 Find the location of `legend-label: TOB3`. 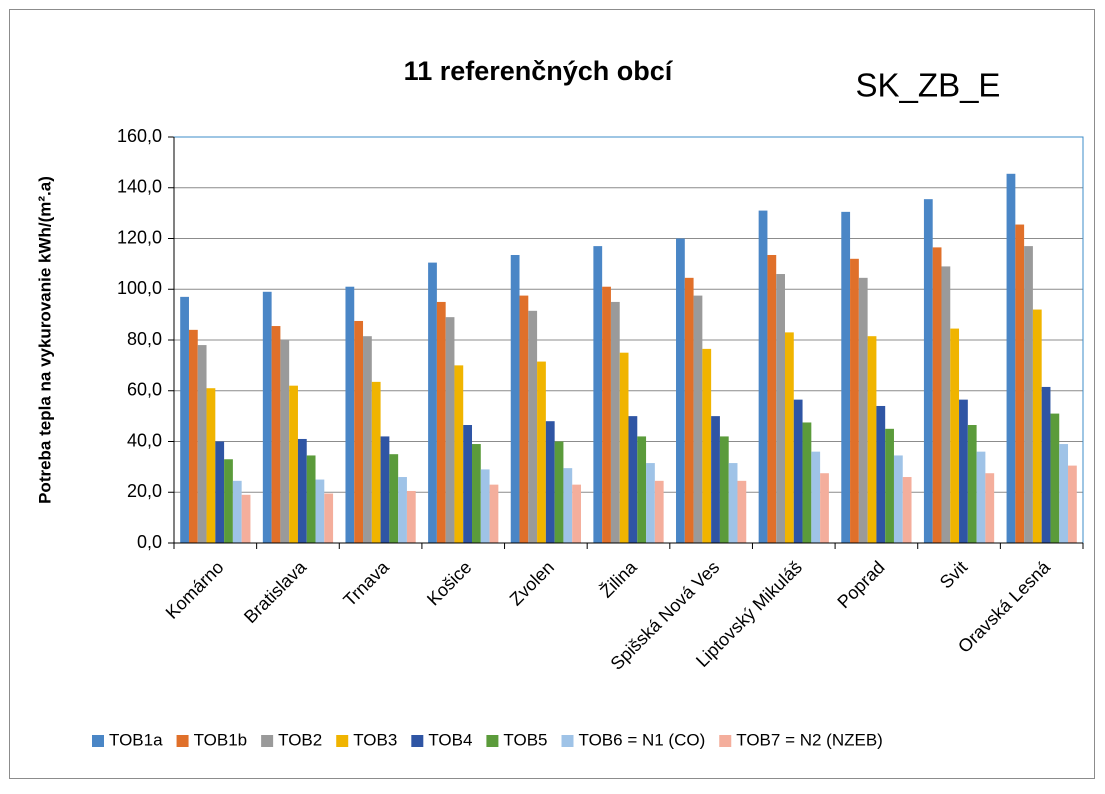

legend-label: TOB3 is located at coordinates (375, 739).